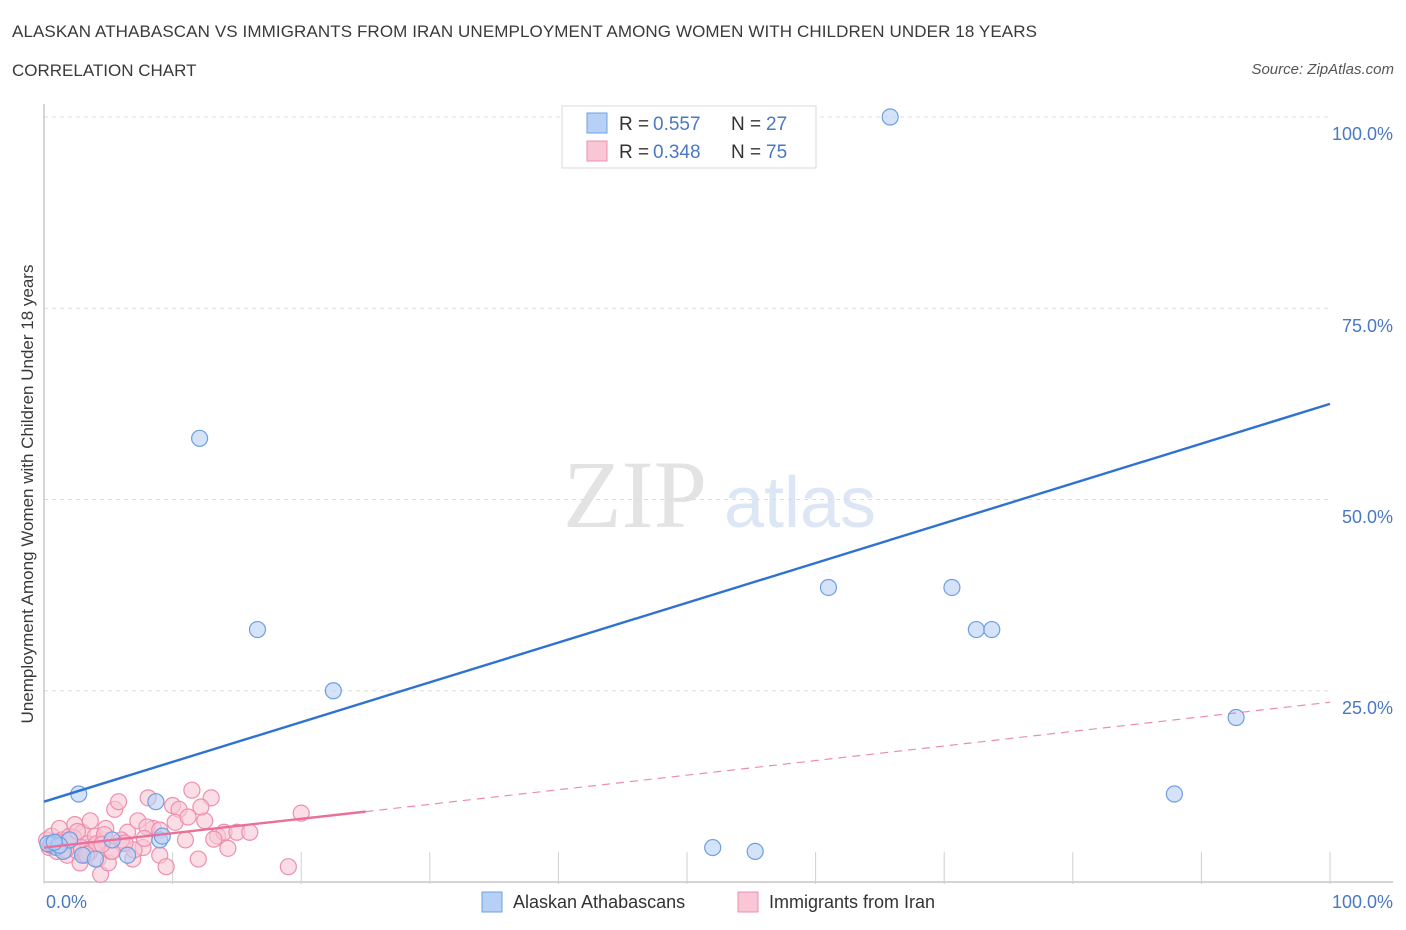 The height and width of the screenshot is (930, 1406). What do you see at coordinates (852, 902) in the screenshot?
I see `bottom-legend-label-iran: Immigrants from Iran` at bounding box center [852, 902].